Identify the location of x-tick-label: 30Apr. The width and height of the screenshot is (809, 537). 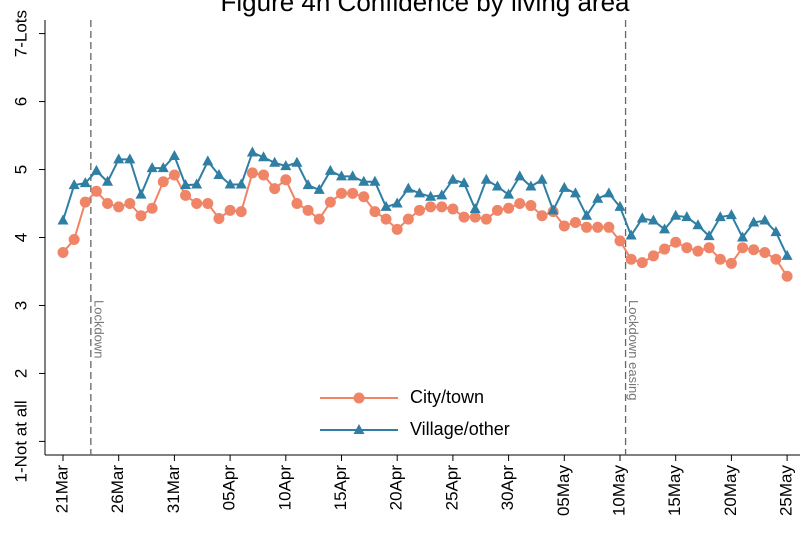
(507, 488).